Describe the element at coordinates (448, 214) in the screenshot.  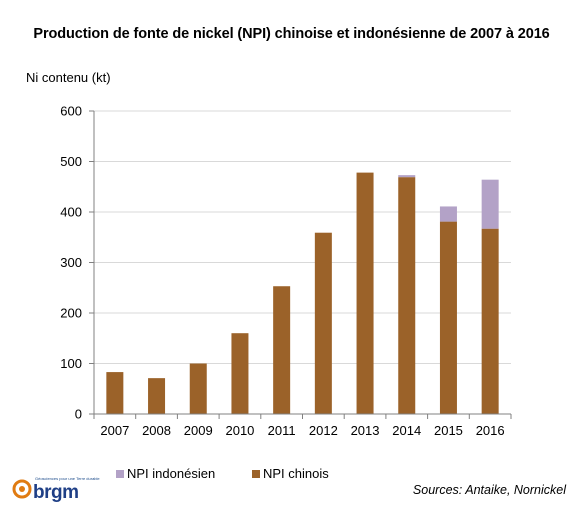
I see `bar-npi-indonesien-2015` at that location.